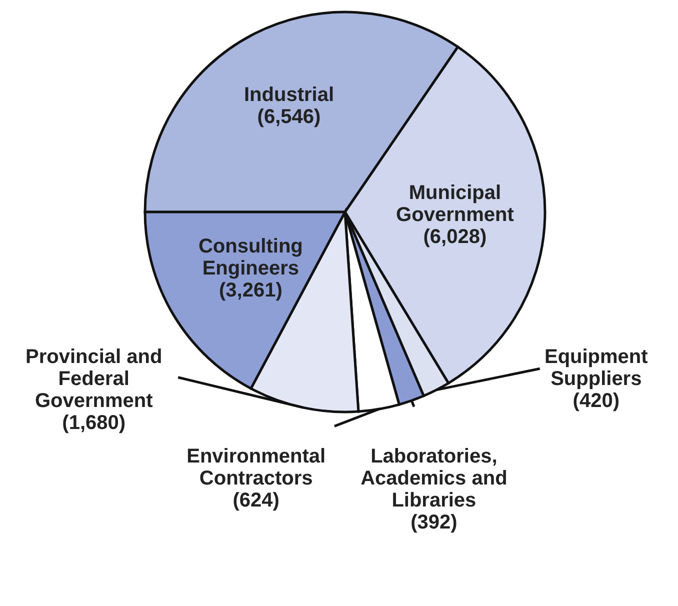  What do you see at coordinates (289, 95) in the screenshot?
I see `slice-label: Industrial` at bounding box center [289, 95].